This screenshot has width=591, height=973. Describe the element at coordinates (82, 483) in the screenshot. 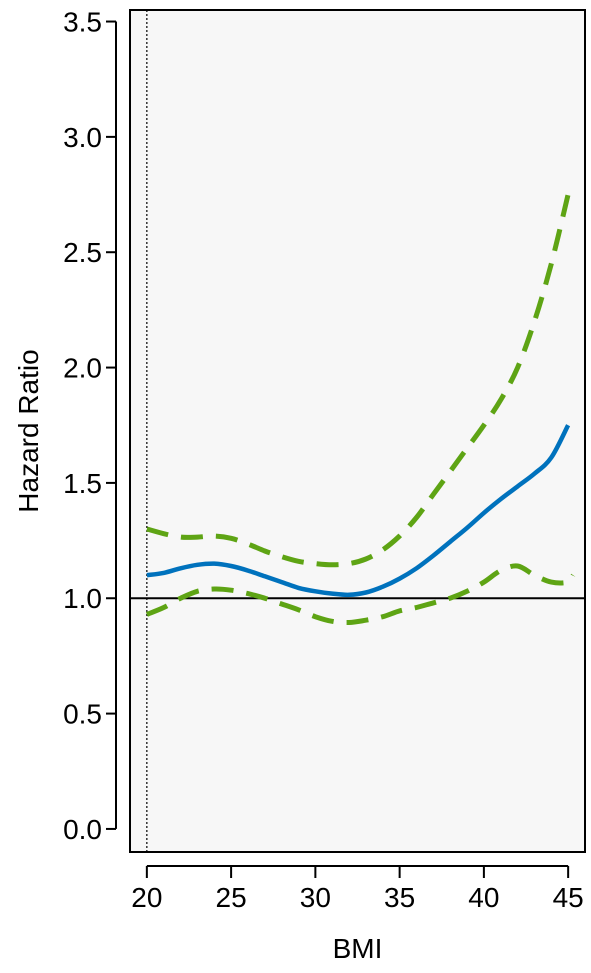

I see `y-tick-label: 1.5` at that location.